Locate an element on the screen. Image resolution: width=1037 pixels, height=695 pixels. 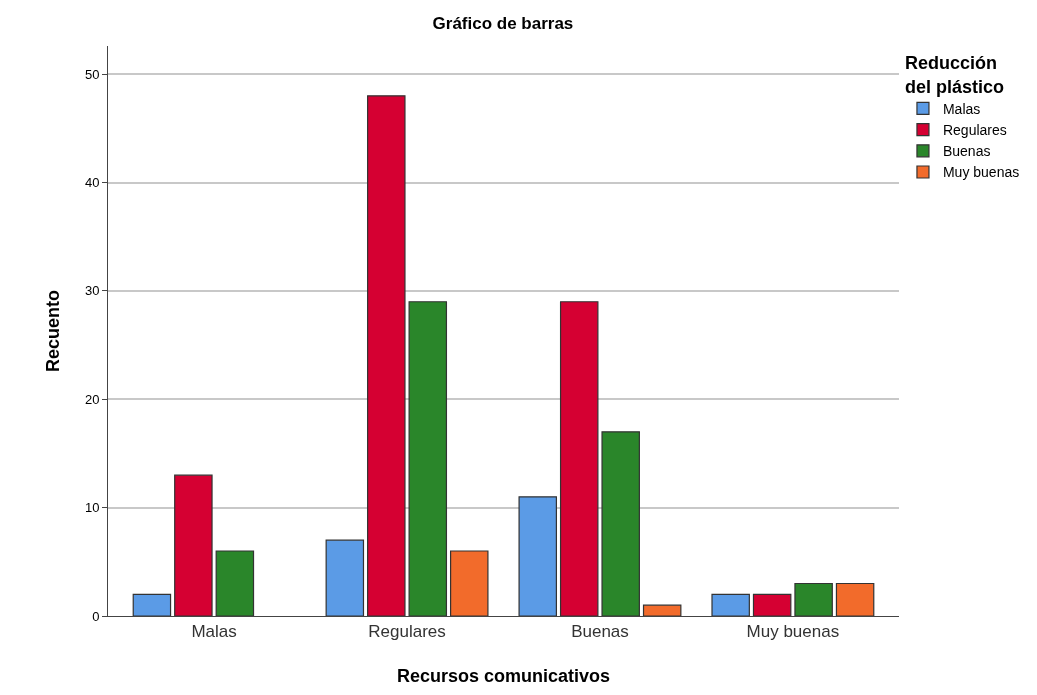
x-tick-label: Regulares is located at coordinates (407, 632).